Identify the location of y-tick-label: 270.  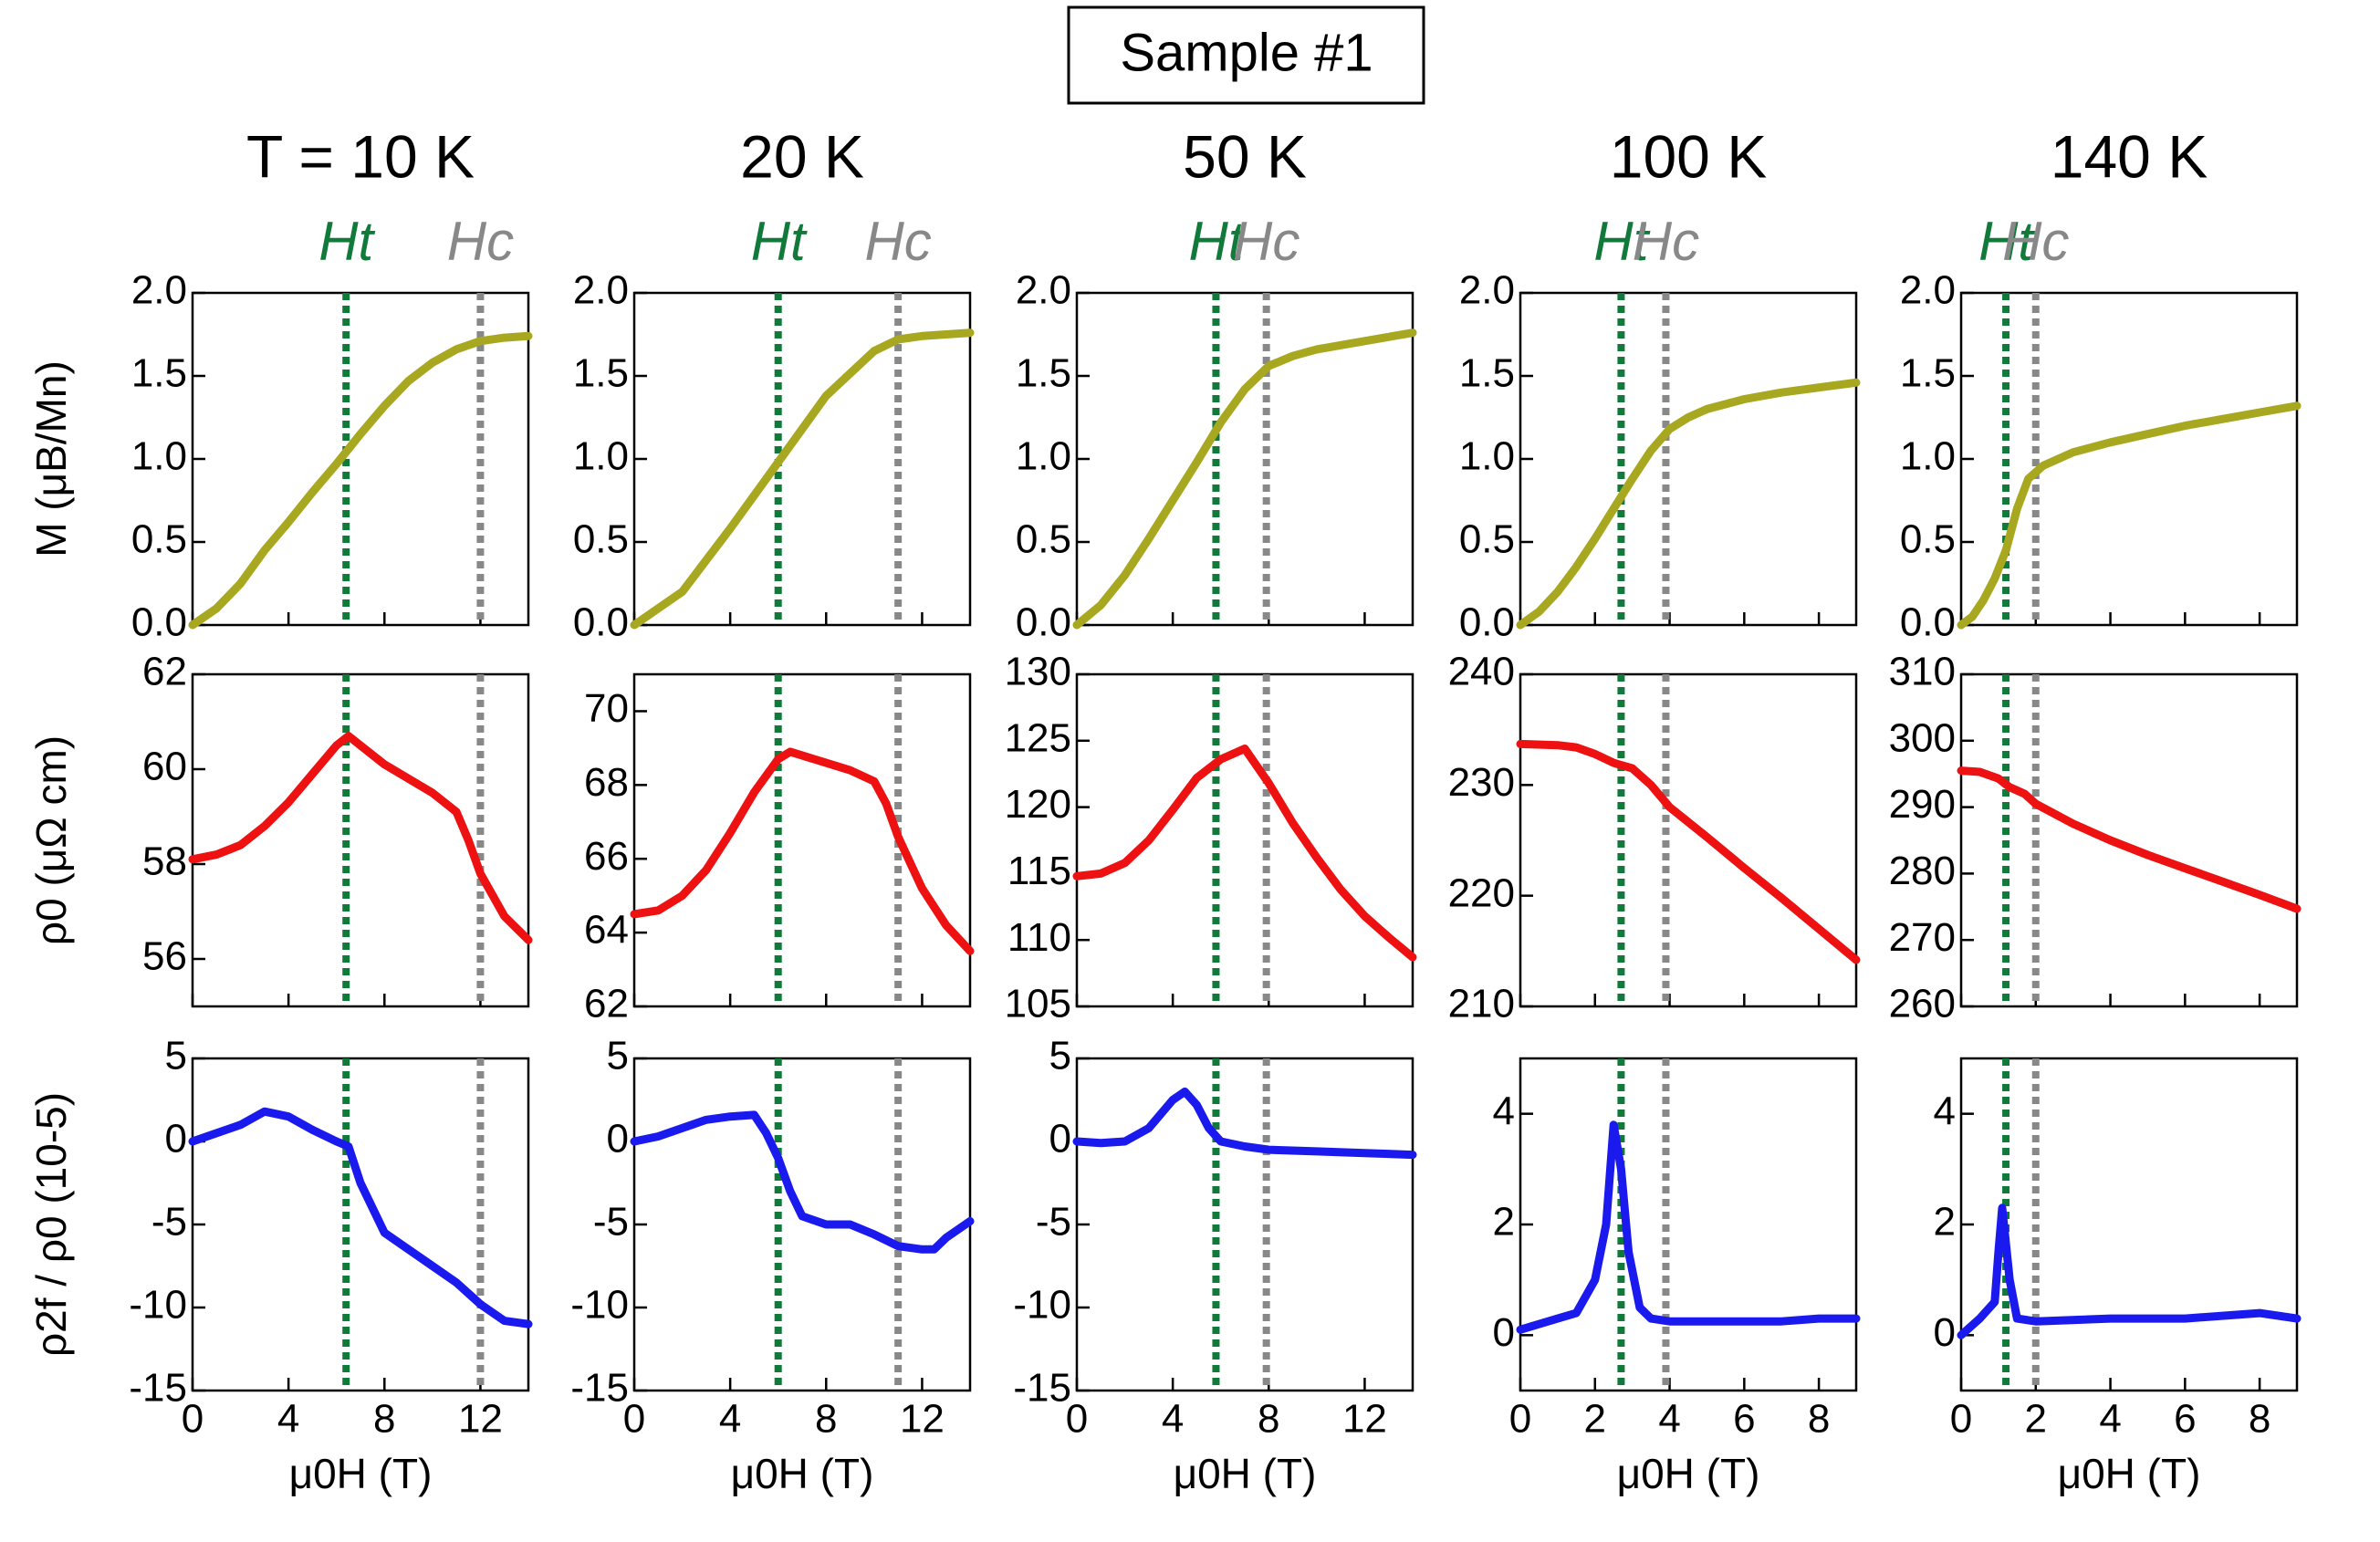
(1922, 938).